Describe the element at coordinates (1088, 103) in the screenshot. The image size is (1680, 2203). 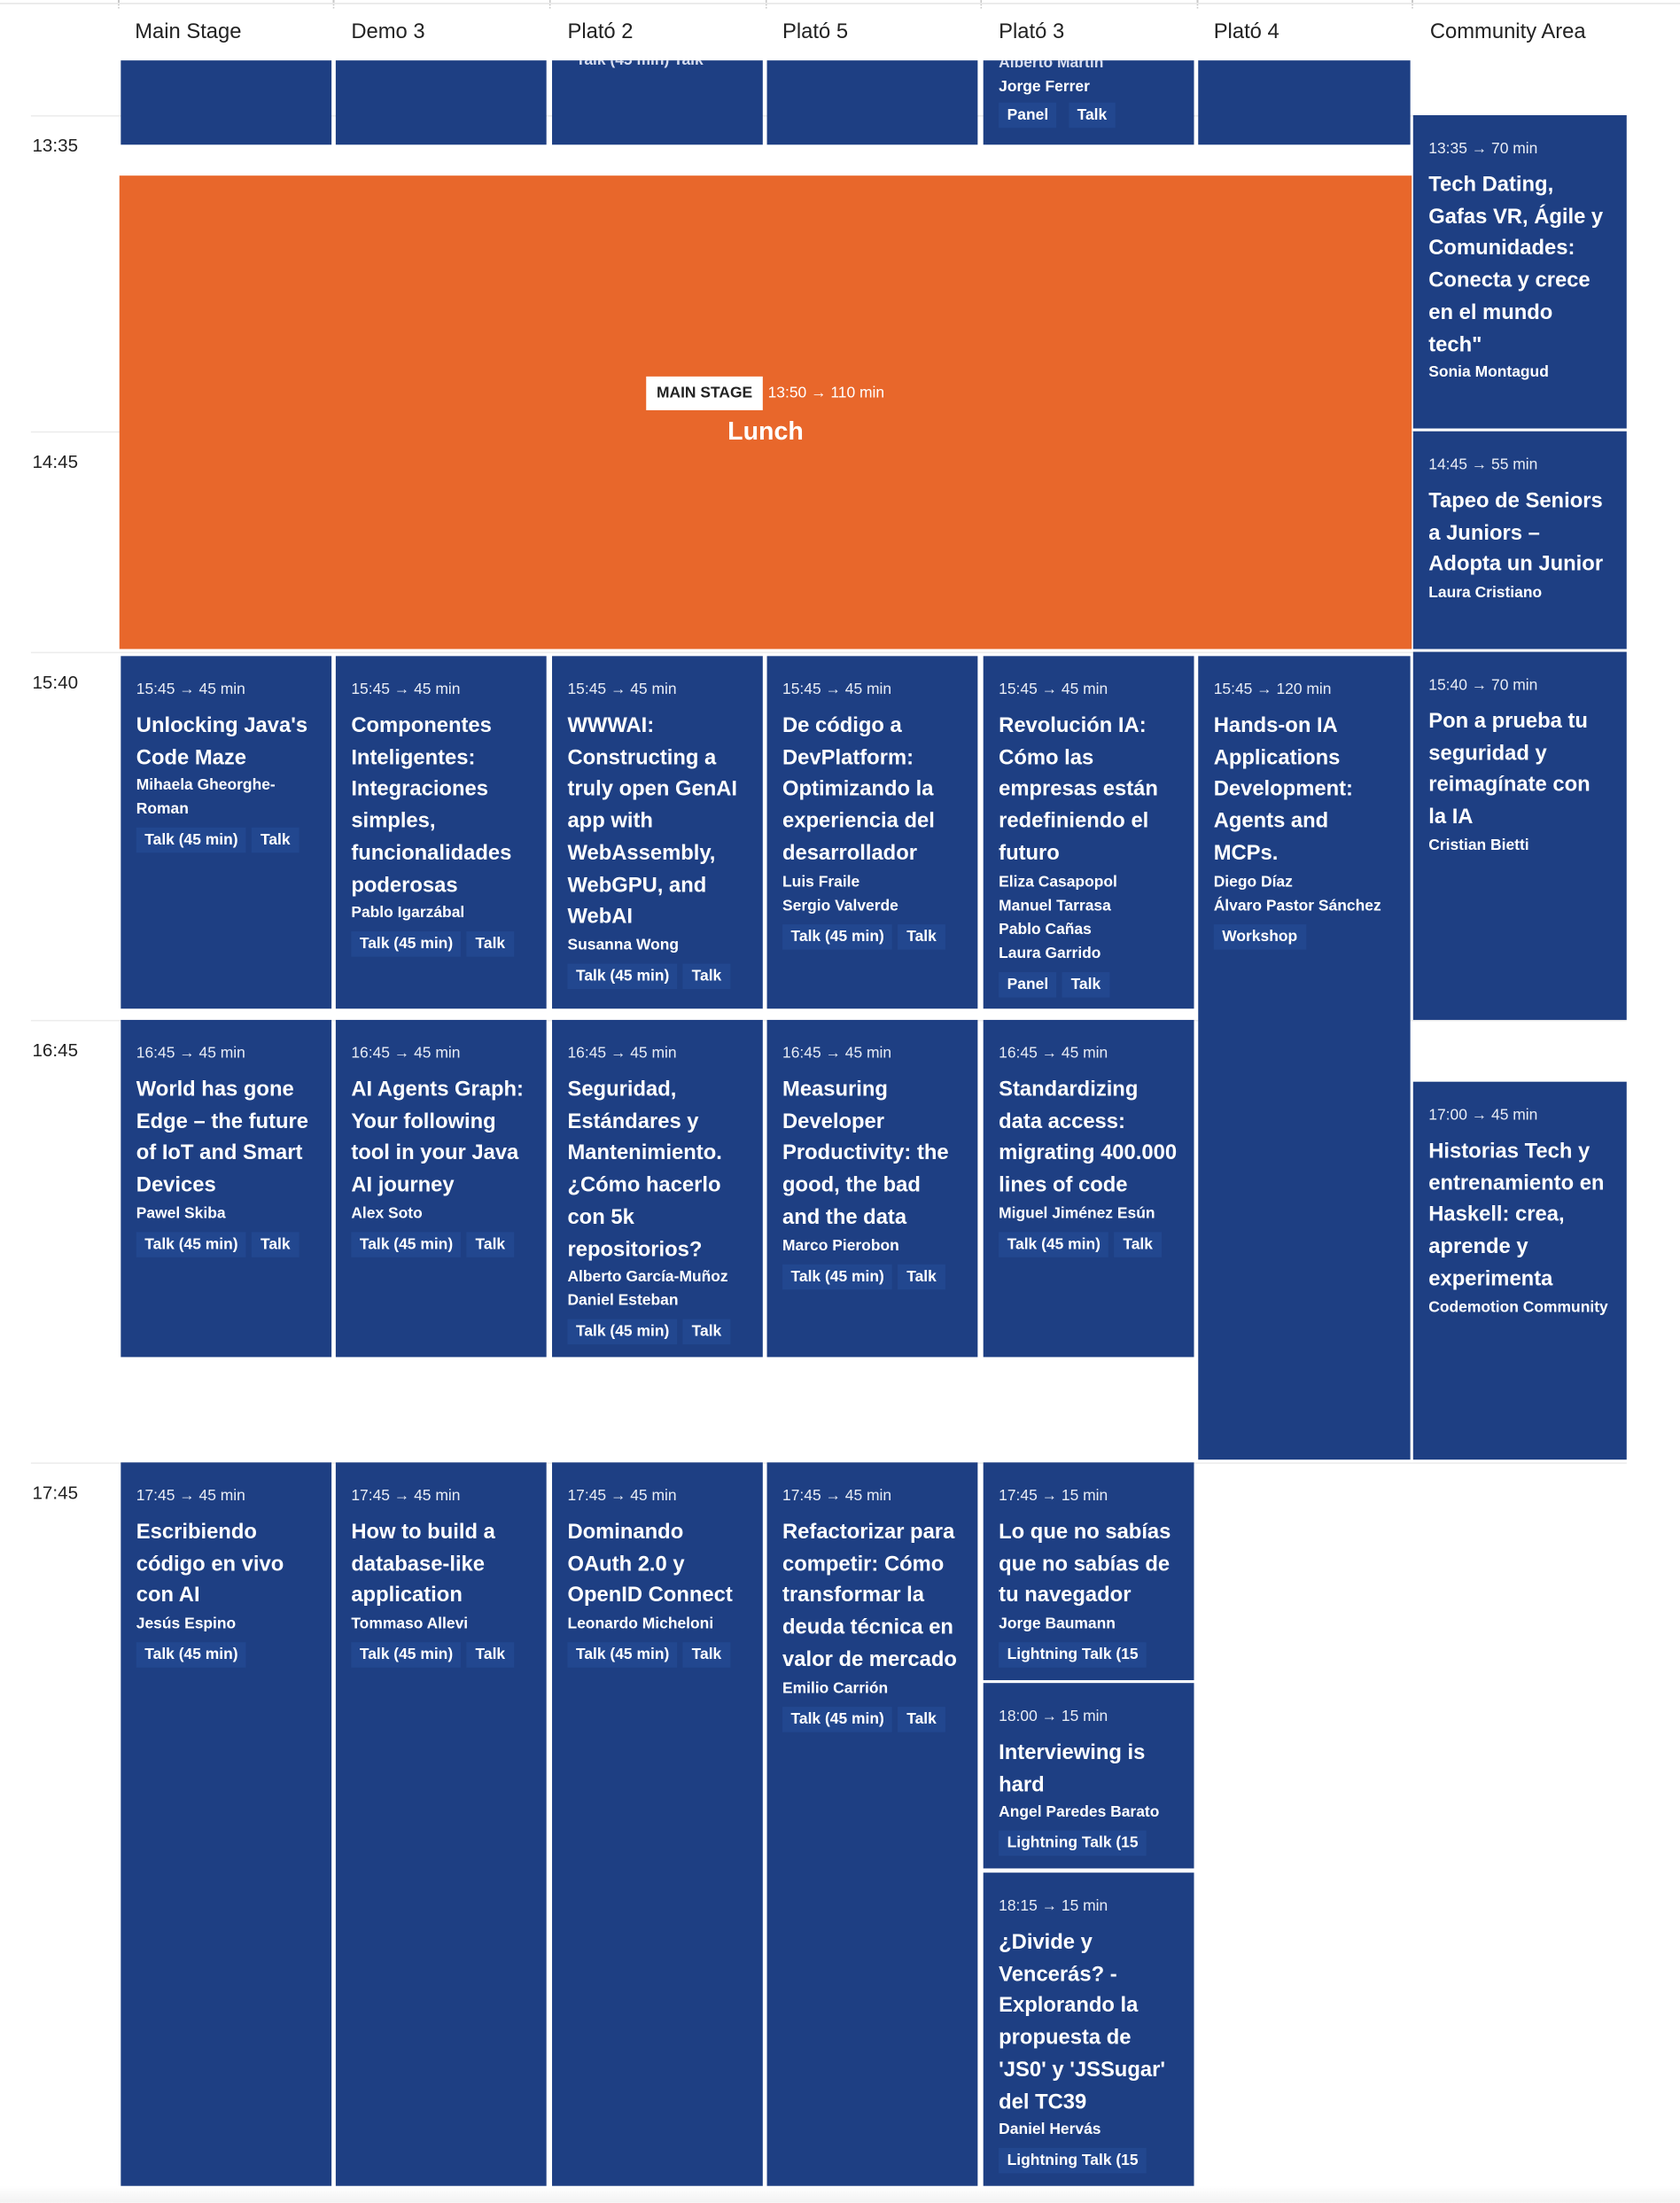
I see `session-card-cutoff: Alberto Martín Jorge Ferrer Panel Talk` at that location.